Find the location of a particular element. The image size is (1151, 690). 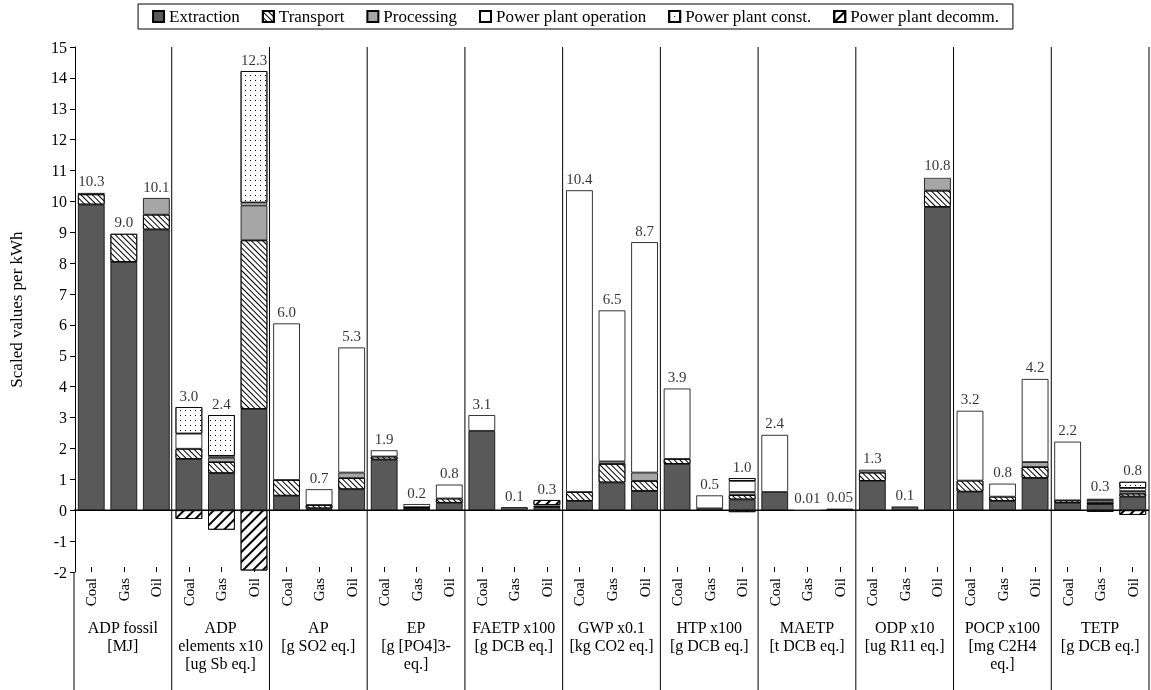

text: GWP x0.1 [kg CO2 eq.] is located at coordinates (611, 636).